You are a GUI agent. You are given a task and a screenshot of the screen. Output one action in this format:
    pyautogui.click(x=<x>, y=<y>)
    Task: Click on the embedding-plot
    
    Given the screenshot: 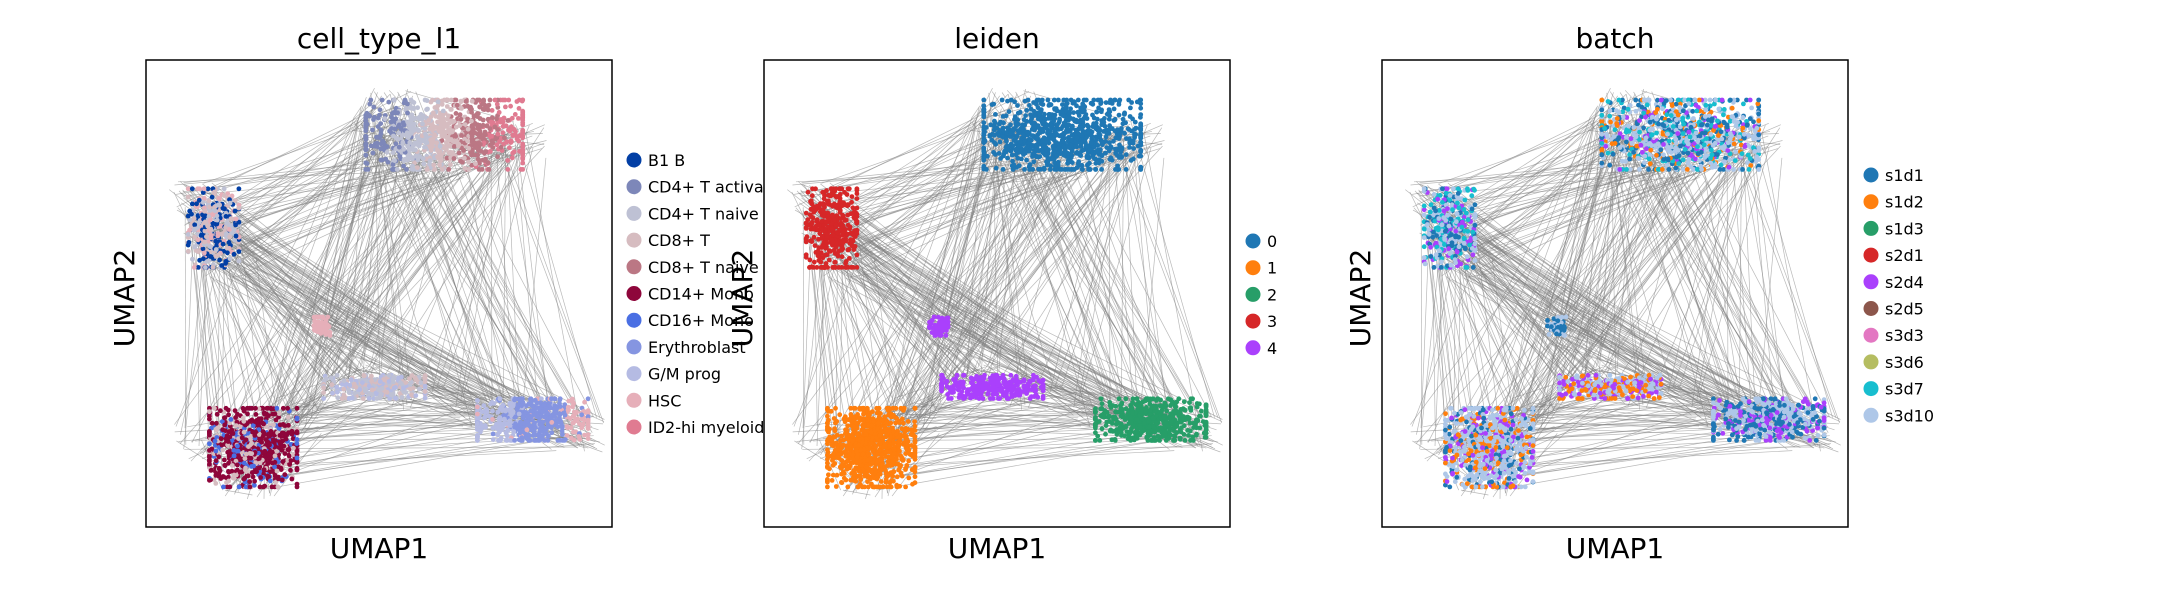 What is the action you would take?
    pyautogui.click(x=387, y=294)
    